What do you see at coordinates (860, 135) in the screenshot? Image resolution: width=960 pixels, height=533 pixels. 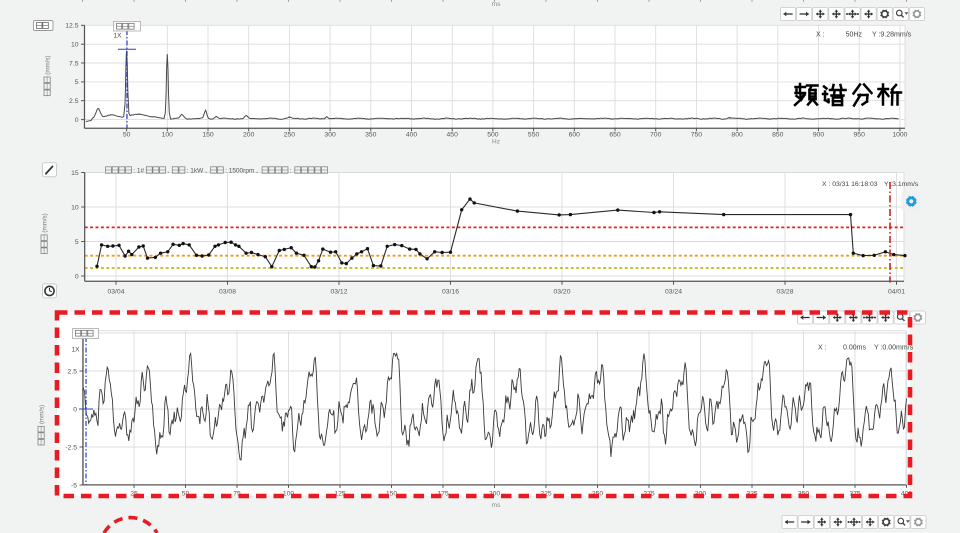 I see `svg-text: 950` at bounding box center [860, 135].